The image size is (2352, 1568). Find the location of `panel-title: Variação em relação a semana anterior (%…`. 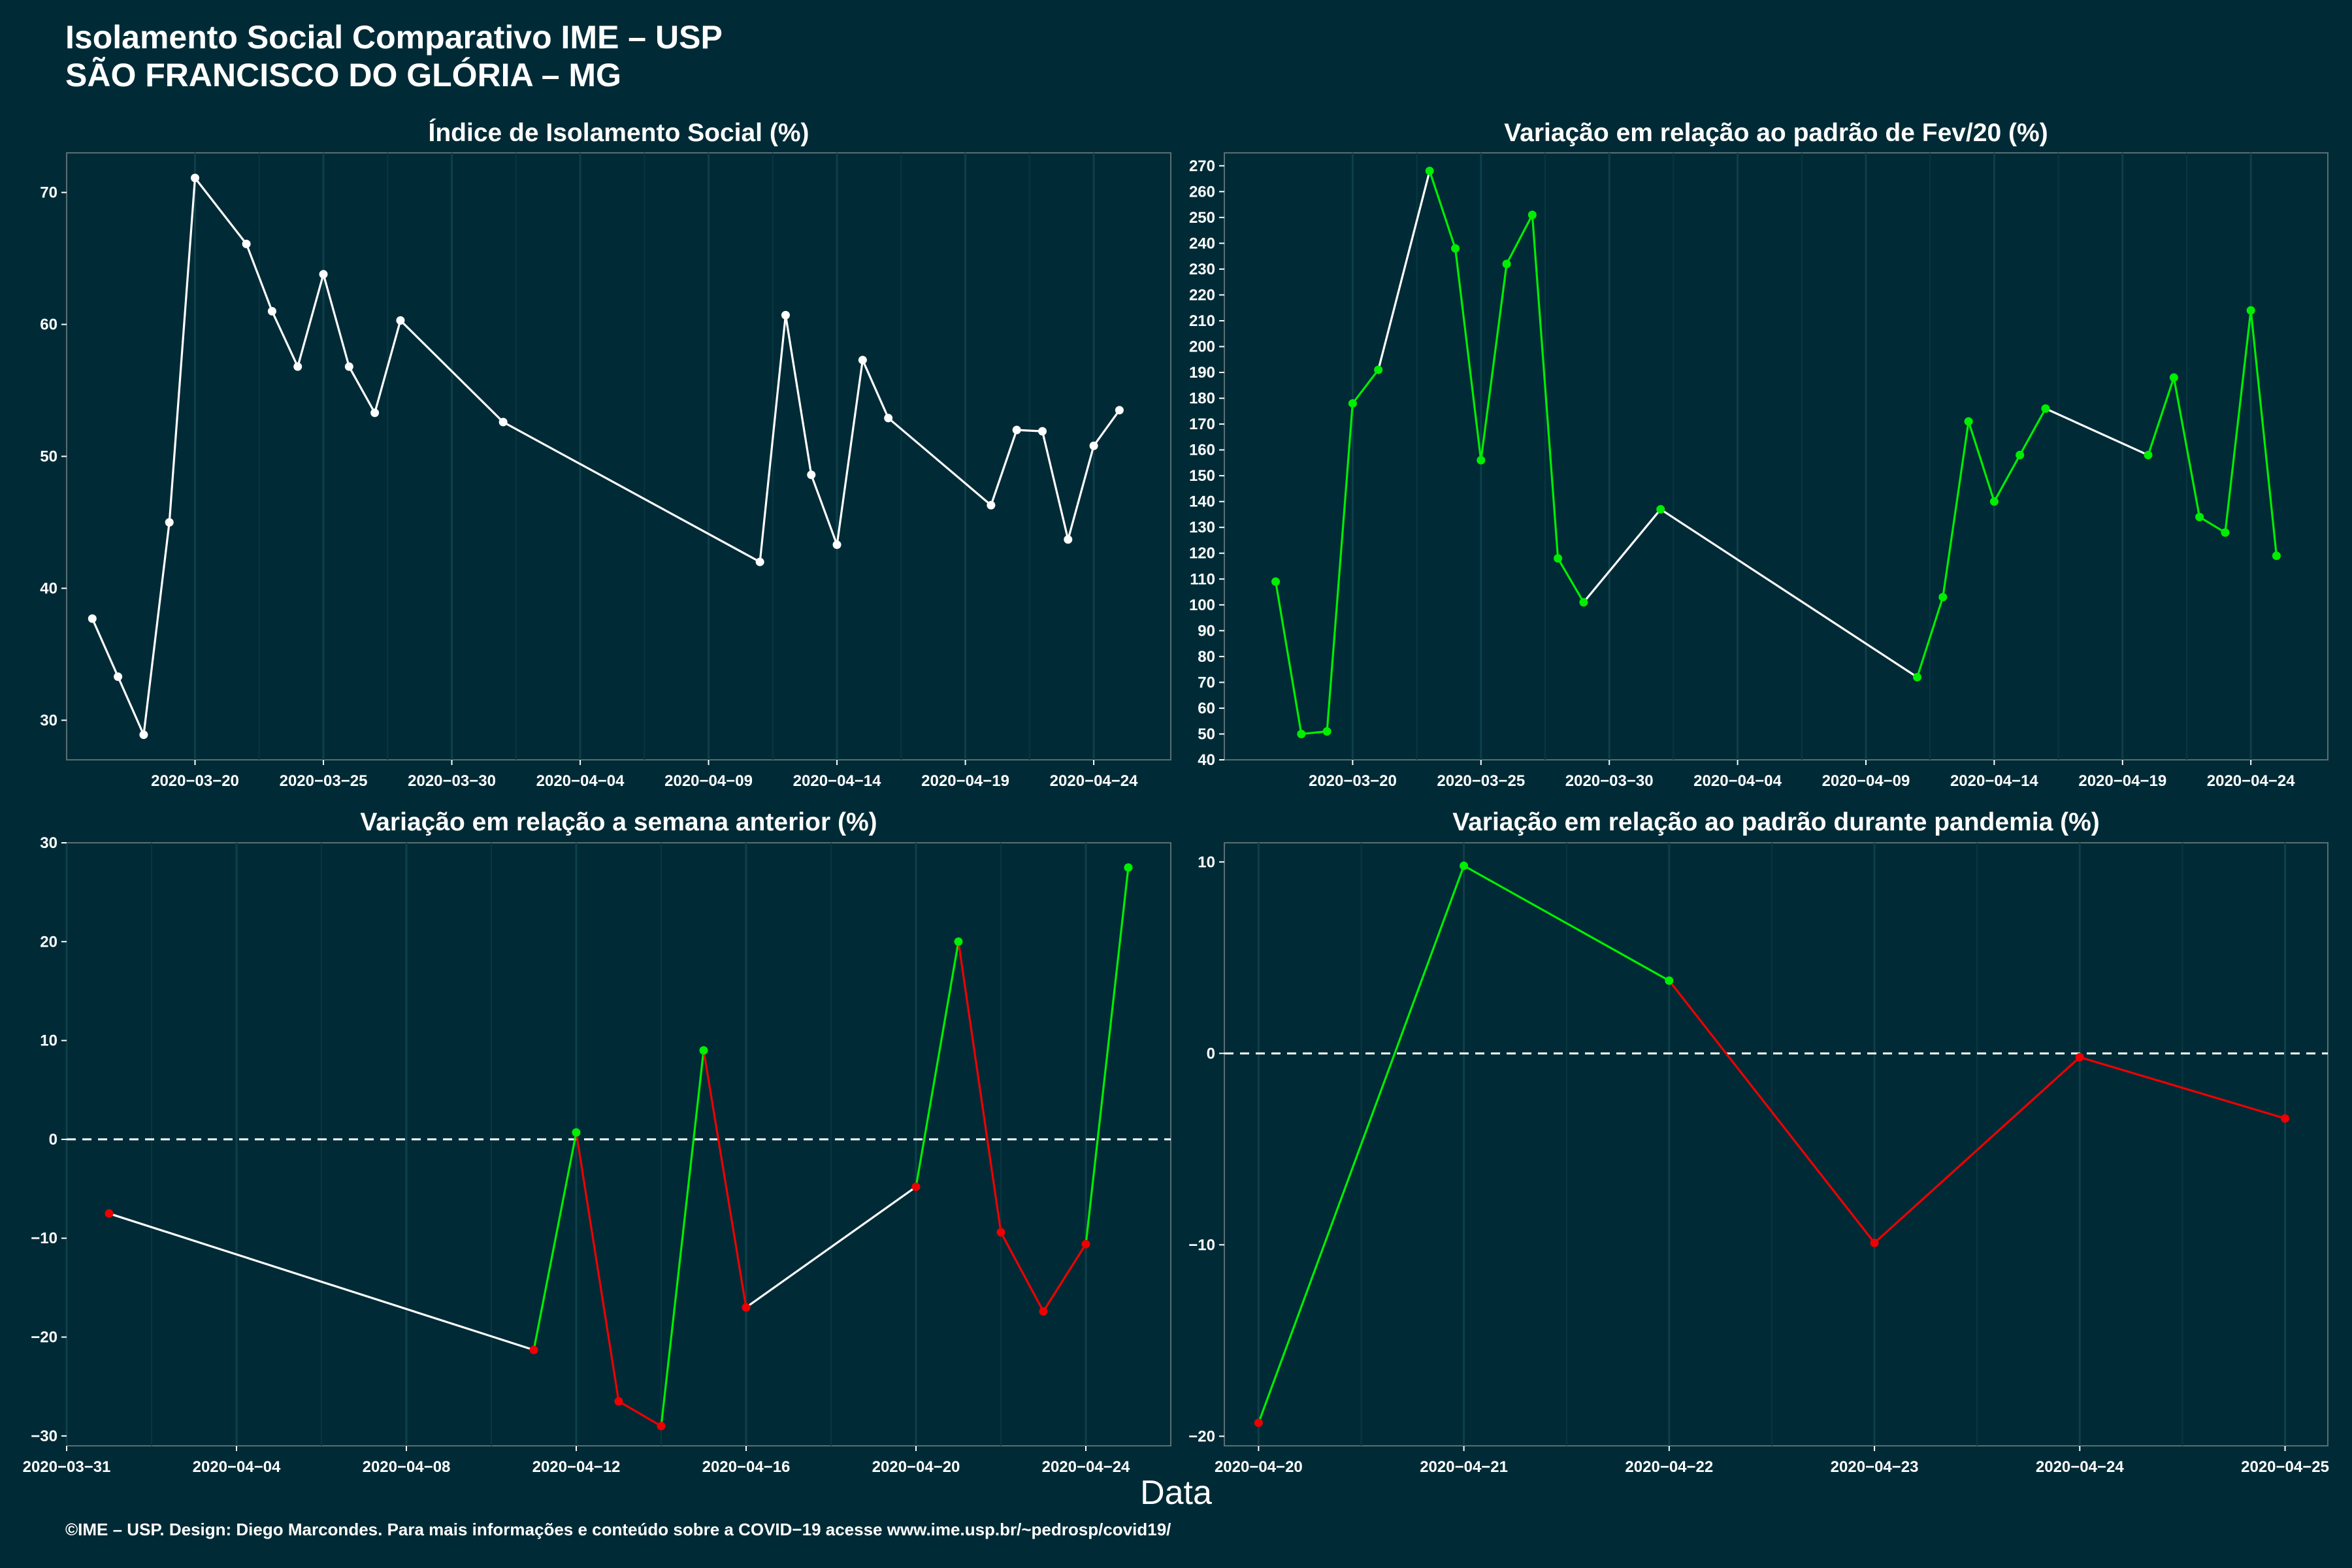

panel-title: Variação em relação a semana anterior (%… is located at coordinates (618, 822).